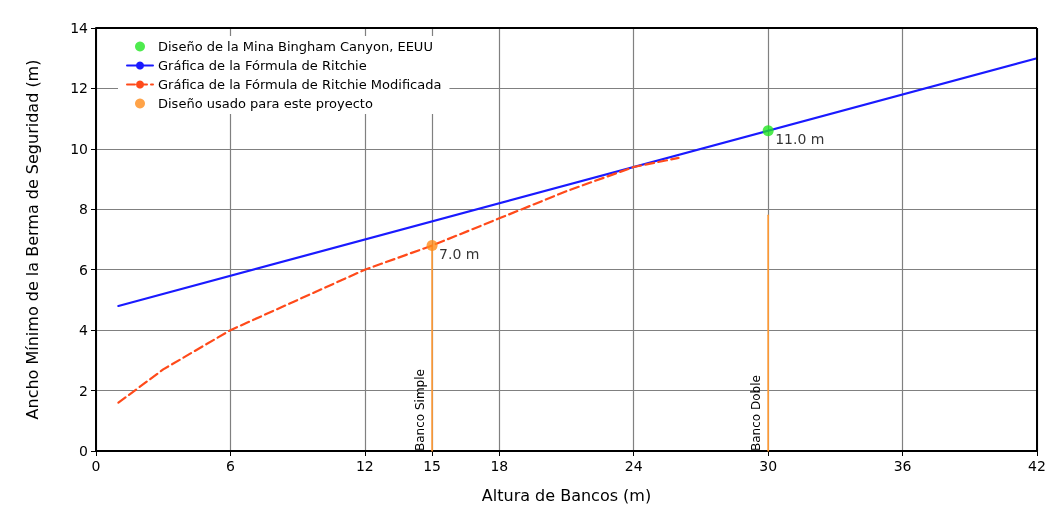 This screenshot has height=523, width=1059. What do you see at coordinates (84, 330) in the screenshot?
I see `y-tick-label: 4` at bounding box center [84, 330].